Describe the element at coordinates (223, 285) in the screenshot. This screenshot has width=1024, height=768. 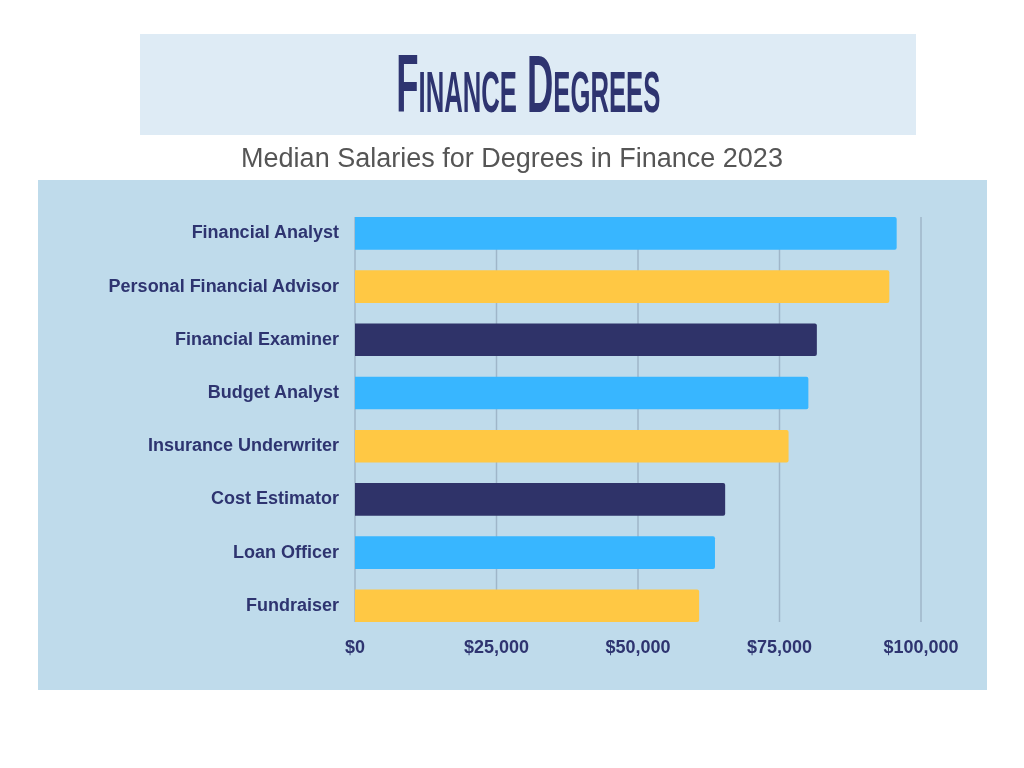
I see `y-tick-label: Personal Financial Advisor` at that location.